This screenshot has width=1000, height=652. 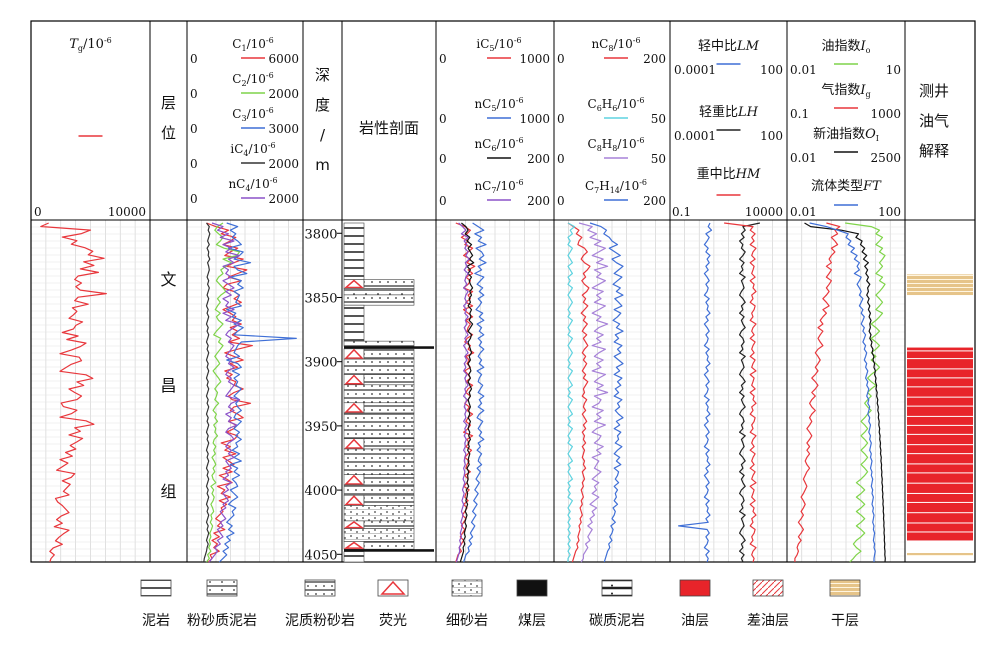 What do you see at coordinates (168, 103) in the screenshot?
I see `formation-header: 层` at bounding box center [168, 103].